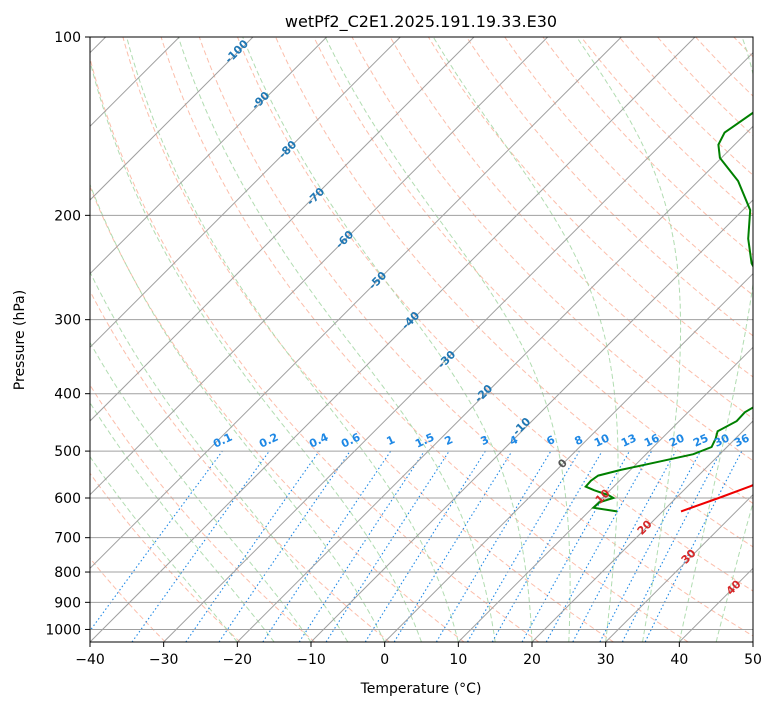 This screenshot has width=775, height=708. I want to click on y-tick-label: 900, so click(67, 603).